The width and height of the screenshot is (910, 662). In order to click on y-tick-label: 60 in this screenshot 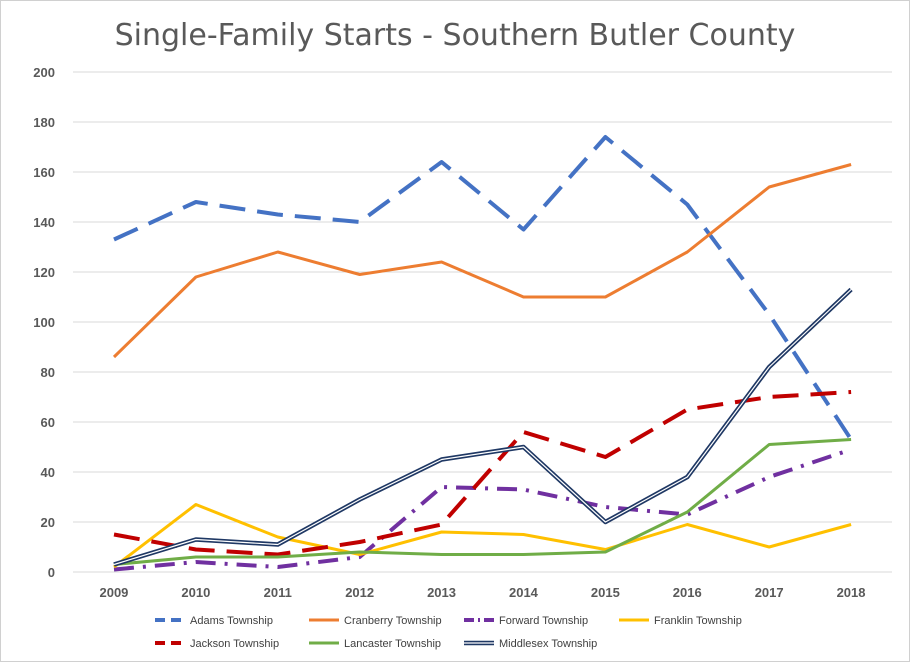, I will do `click(48, 422)`.